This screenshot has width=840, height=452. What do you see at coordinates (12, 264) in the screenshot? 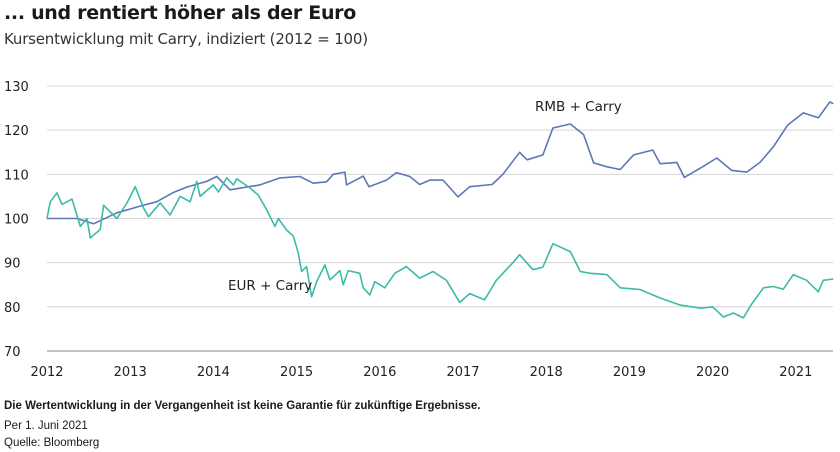
I see `y-tick-label: 90` at bounding box center [12, 264].